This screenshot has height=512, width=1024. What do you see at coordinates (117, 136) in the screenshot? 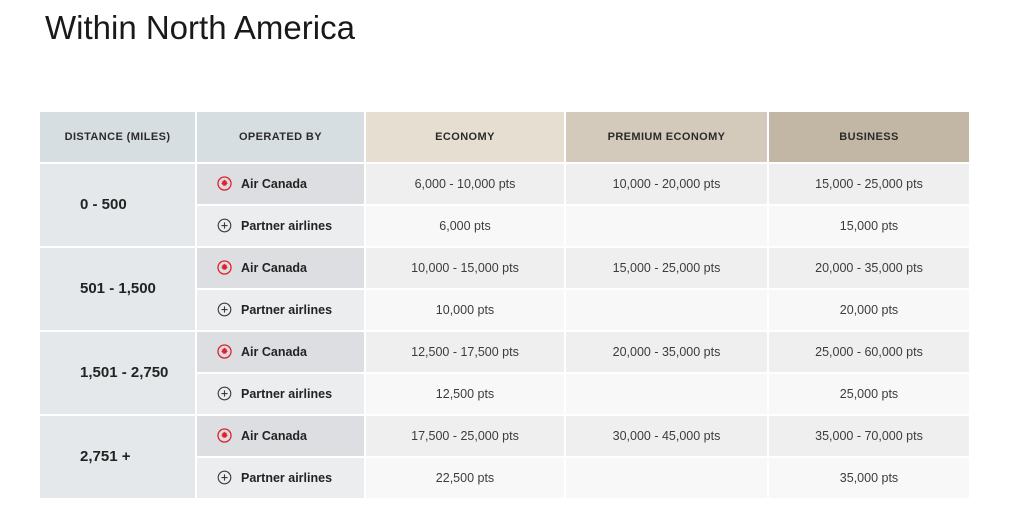
I see `header-distance-miles: DISTANCE (MILES)` at bounding box center [117, 136].